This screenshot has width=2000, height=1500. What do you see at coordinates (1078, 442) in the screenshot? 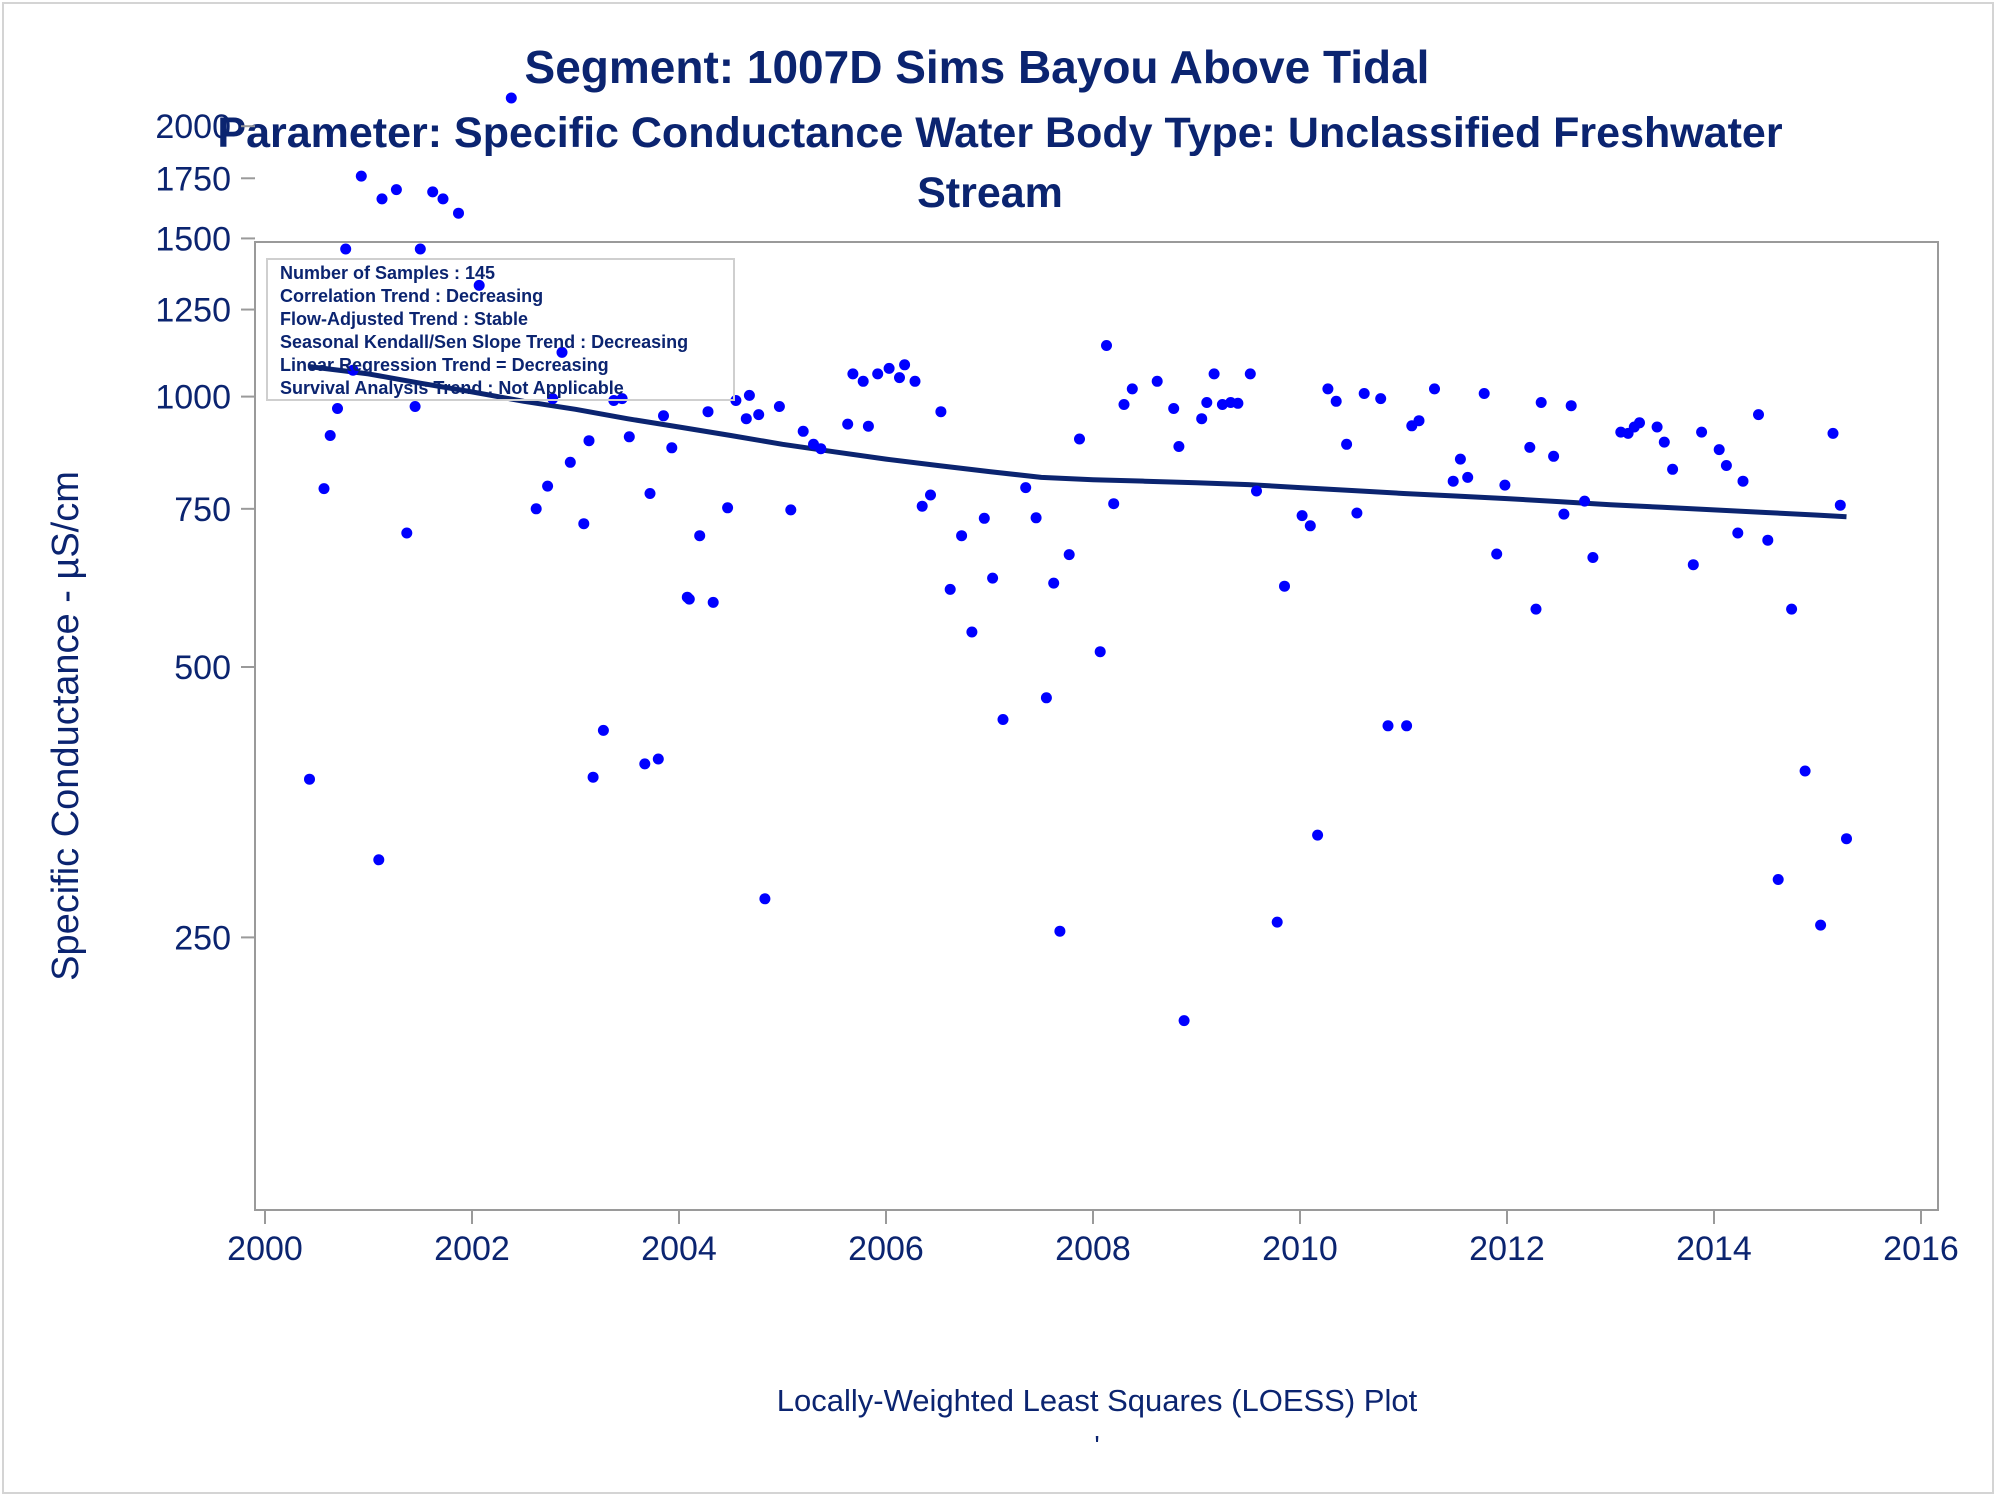
I see `loess-trend-layer` at bounding box center [1078, 442].